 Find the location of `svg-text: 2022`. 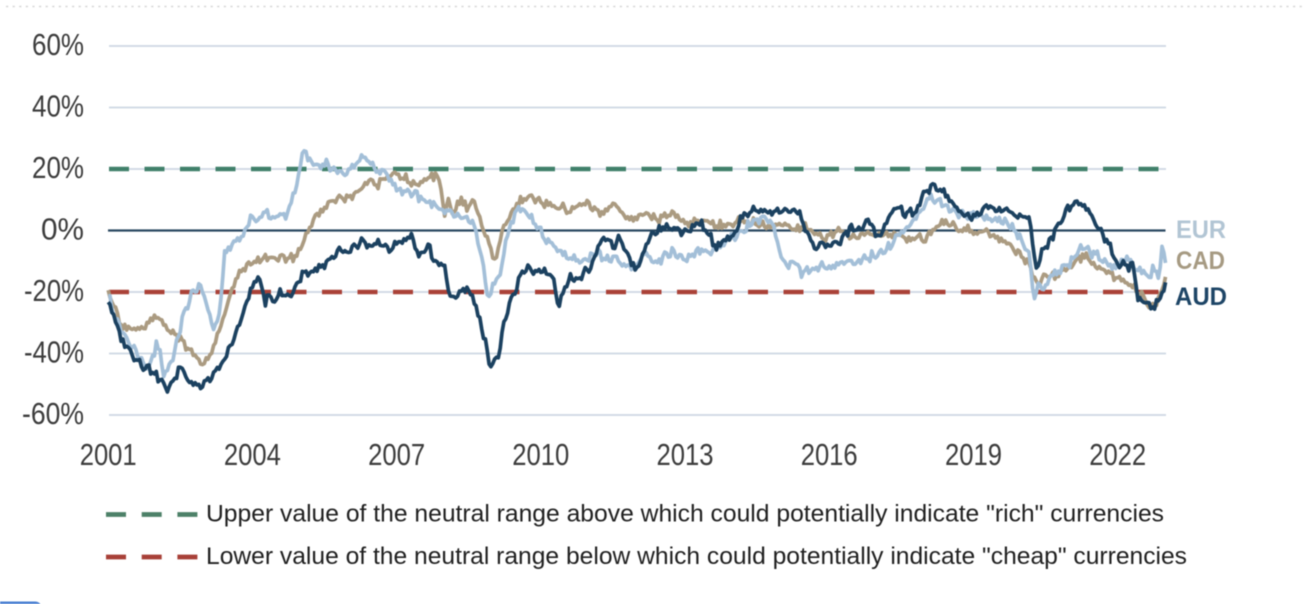

svg-text: 2022 is located at coordinates (1117, 454).